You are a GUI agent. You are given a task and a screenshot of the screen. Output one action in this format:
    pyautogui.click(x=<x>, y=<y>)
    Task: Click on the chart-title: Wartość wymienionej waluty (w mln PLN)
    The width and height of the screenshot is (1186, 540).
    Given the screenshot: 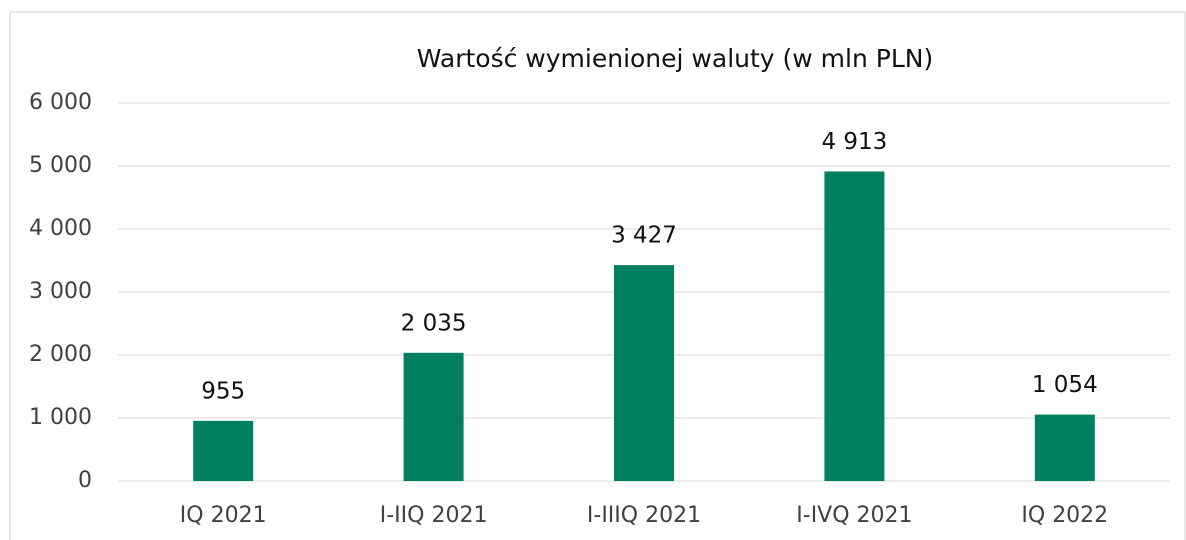 What is the action you would take?
    pyautogui.click(x=675, y=58)
    